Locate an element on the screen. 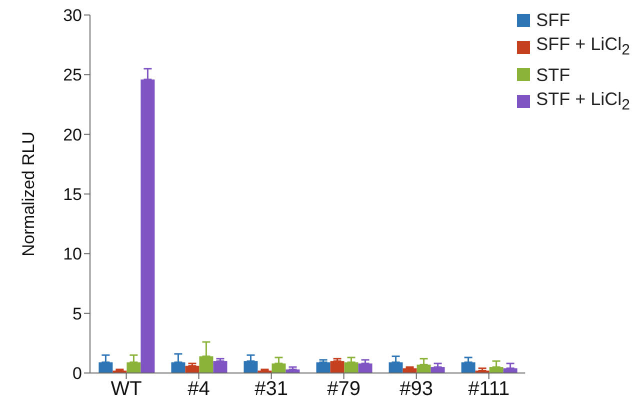 The height and width of the screenshot is (406, 640). legend-label: SFF is located at coordinates (553, 20).